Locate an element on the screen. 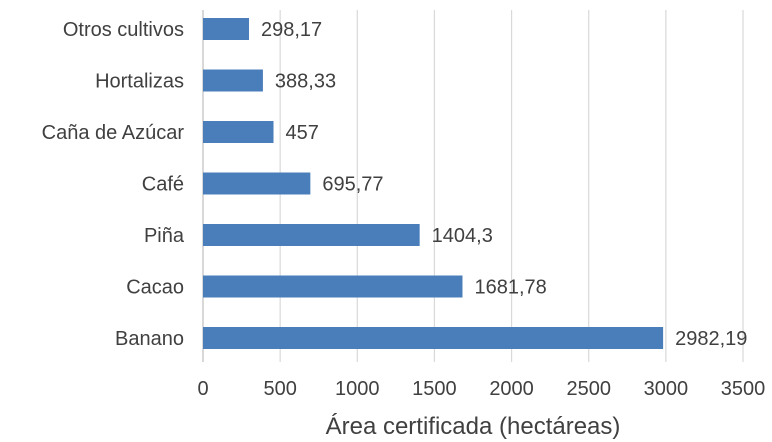 Image resolution: width=772 pixels, height=442 pixels. category-label: Café is located at coordinates (163, 185).